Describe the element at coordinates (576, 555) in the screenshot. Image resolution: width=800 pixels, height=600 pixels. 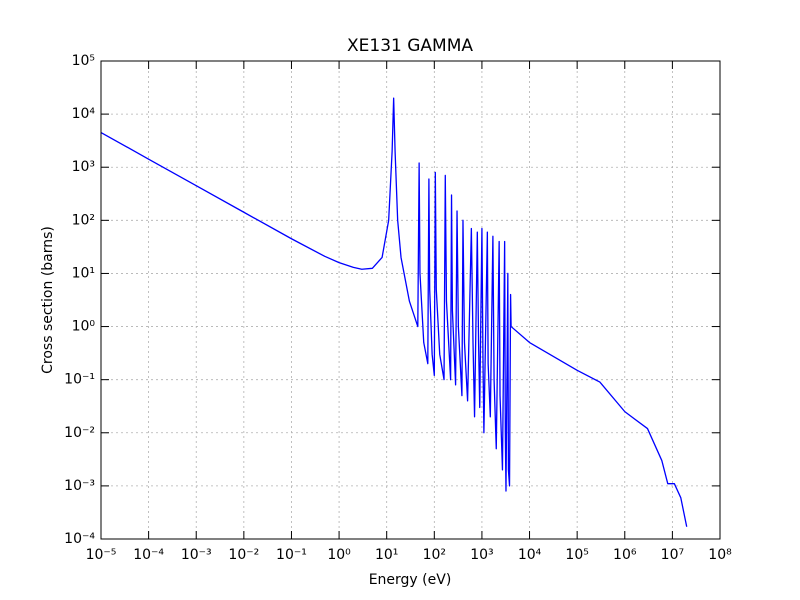
I see `x-tick-label: 10⁵` at that location.